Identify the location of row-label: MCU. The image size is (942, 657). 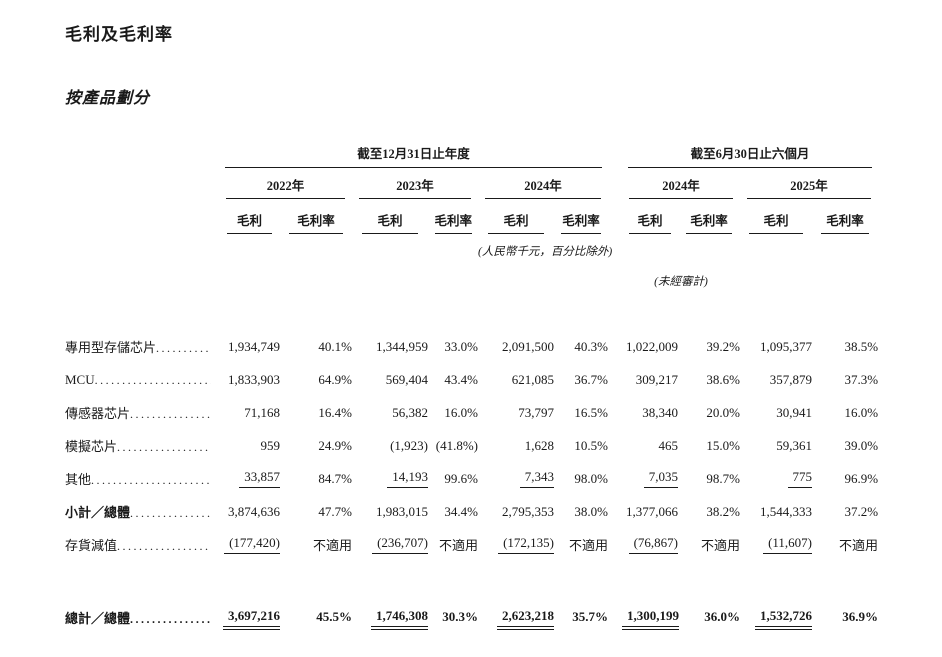
(80, 379).